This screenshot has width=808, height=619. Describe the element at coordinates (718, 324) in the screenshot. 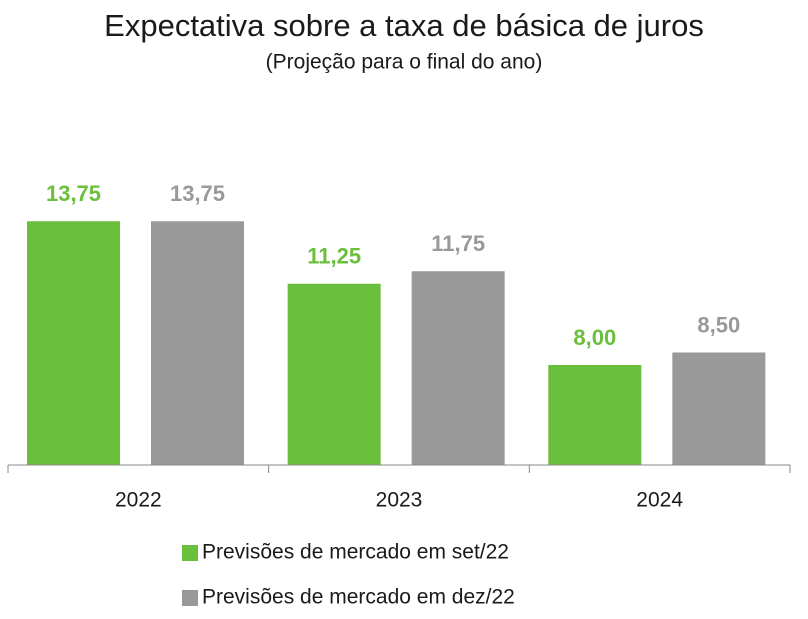

I see `value-label: 8,50` at that location.